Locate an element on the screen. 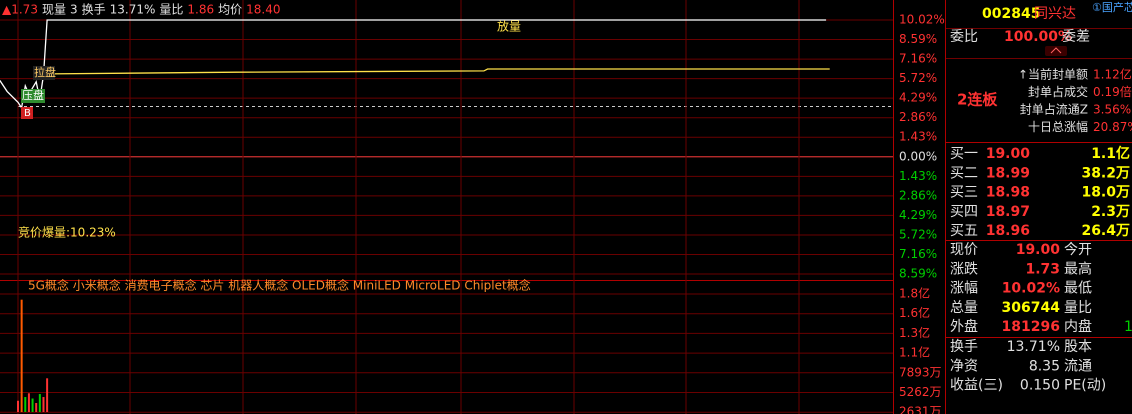 This screenshot has width=1132, height=414. collapse-icon is located at coordinates (1056, 50).